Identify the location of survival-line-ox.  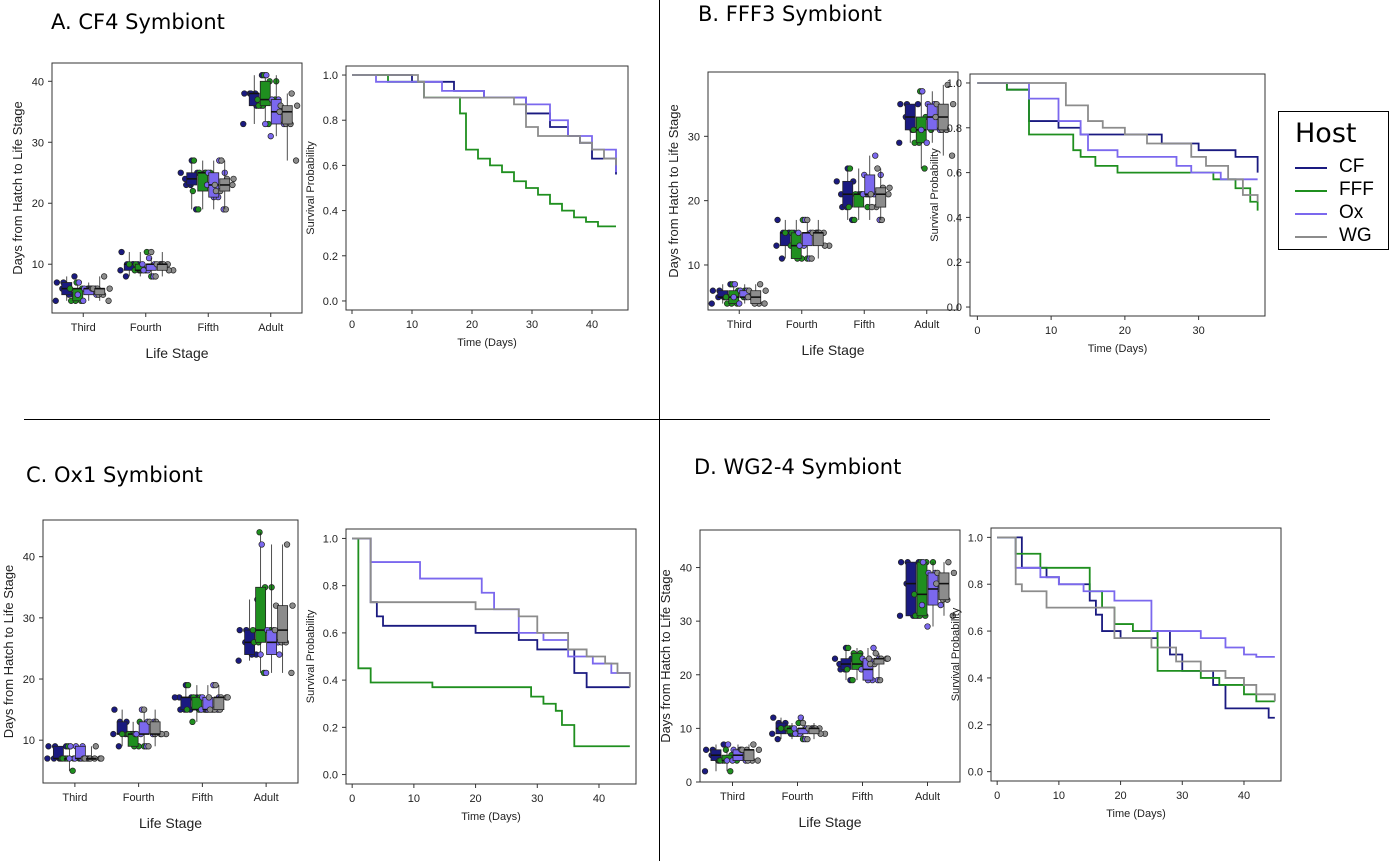
(491, 605).